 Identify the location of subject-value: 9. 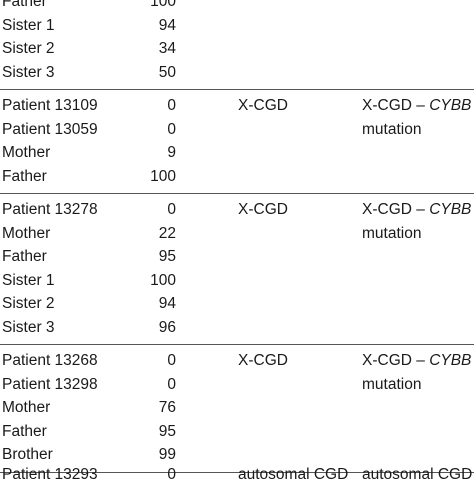
(171, 152).